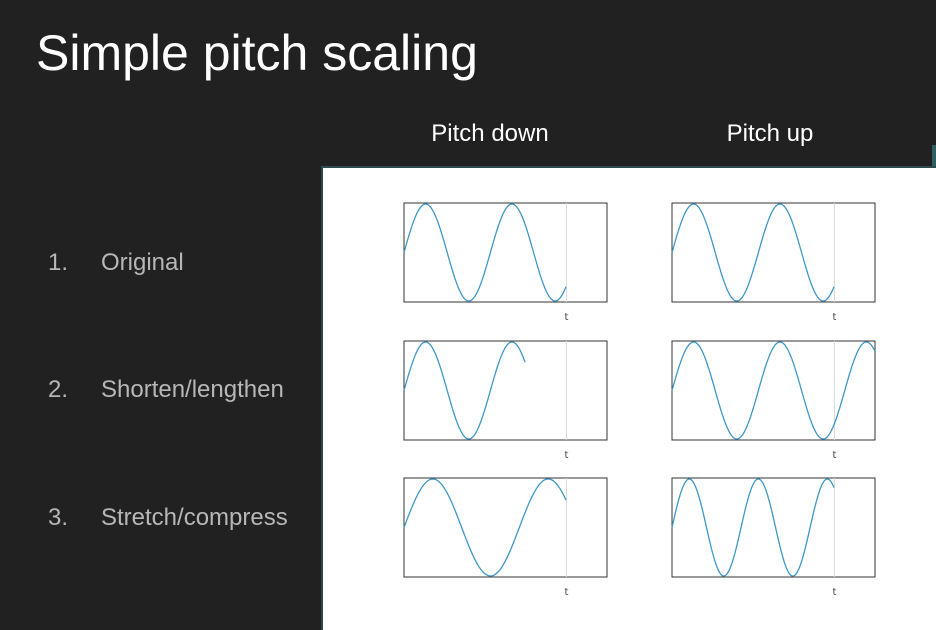 The image size is (936, 630). I want to click on plot-row1-pitch-down: t, so click(505, 262).